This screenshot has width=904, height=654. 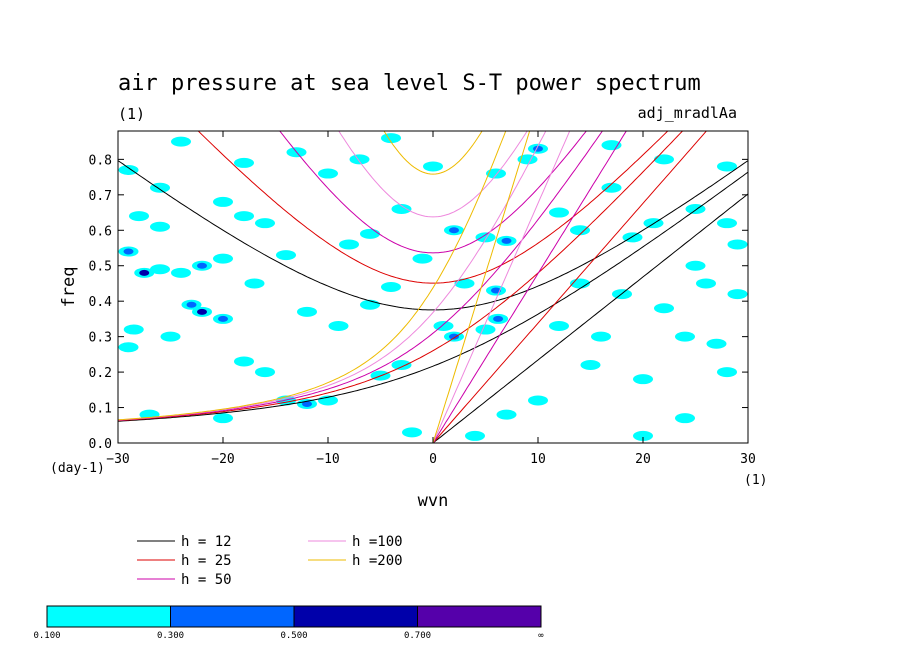 I want to click on dispersion-curve-h12, so click(x=590, y=318).